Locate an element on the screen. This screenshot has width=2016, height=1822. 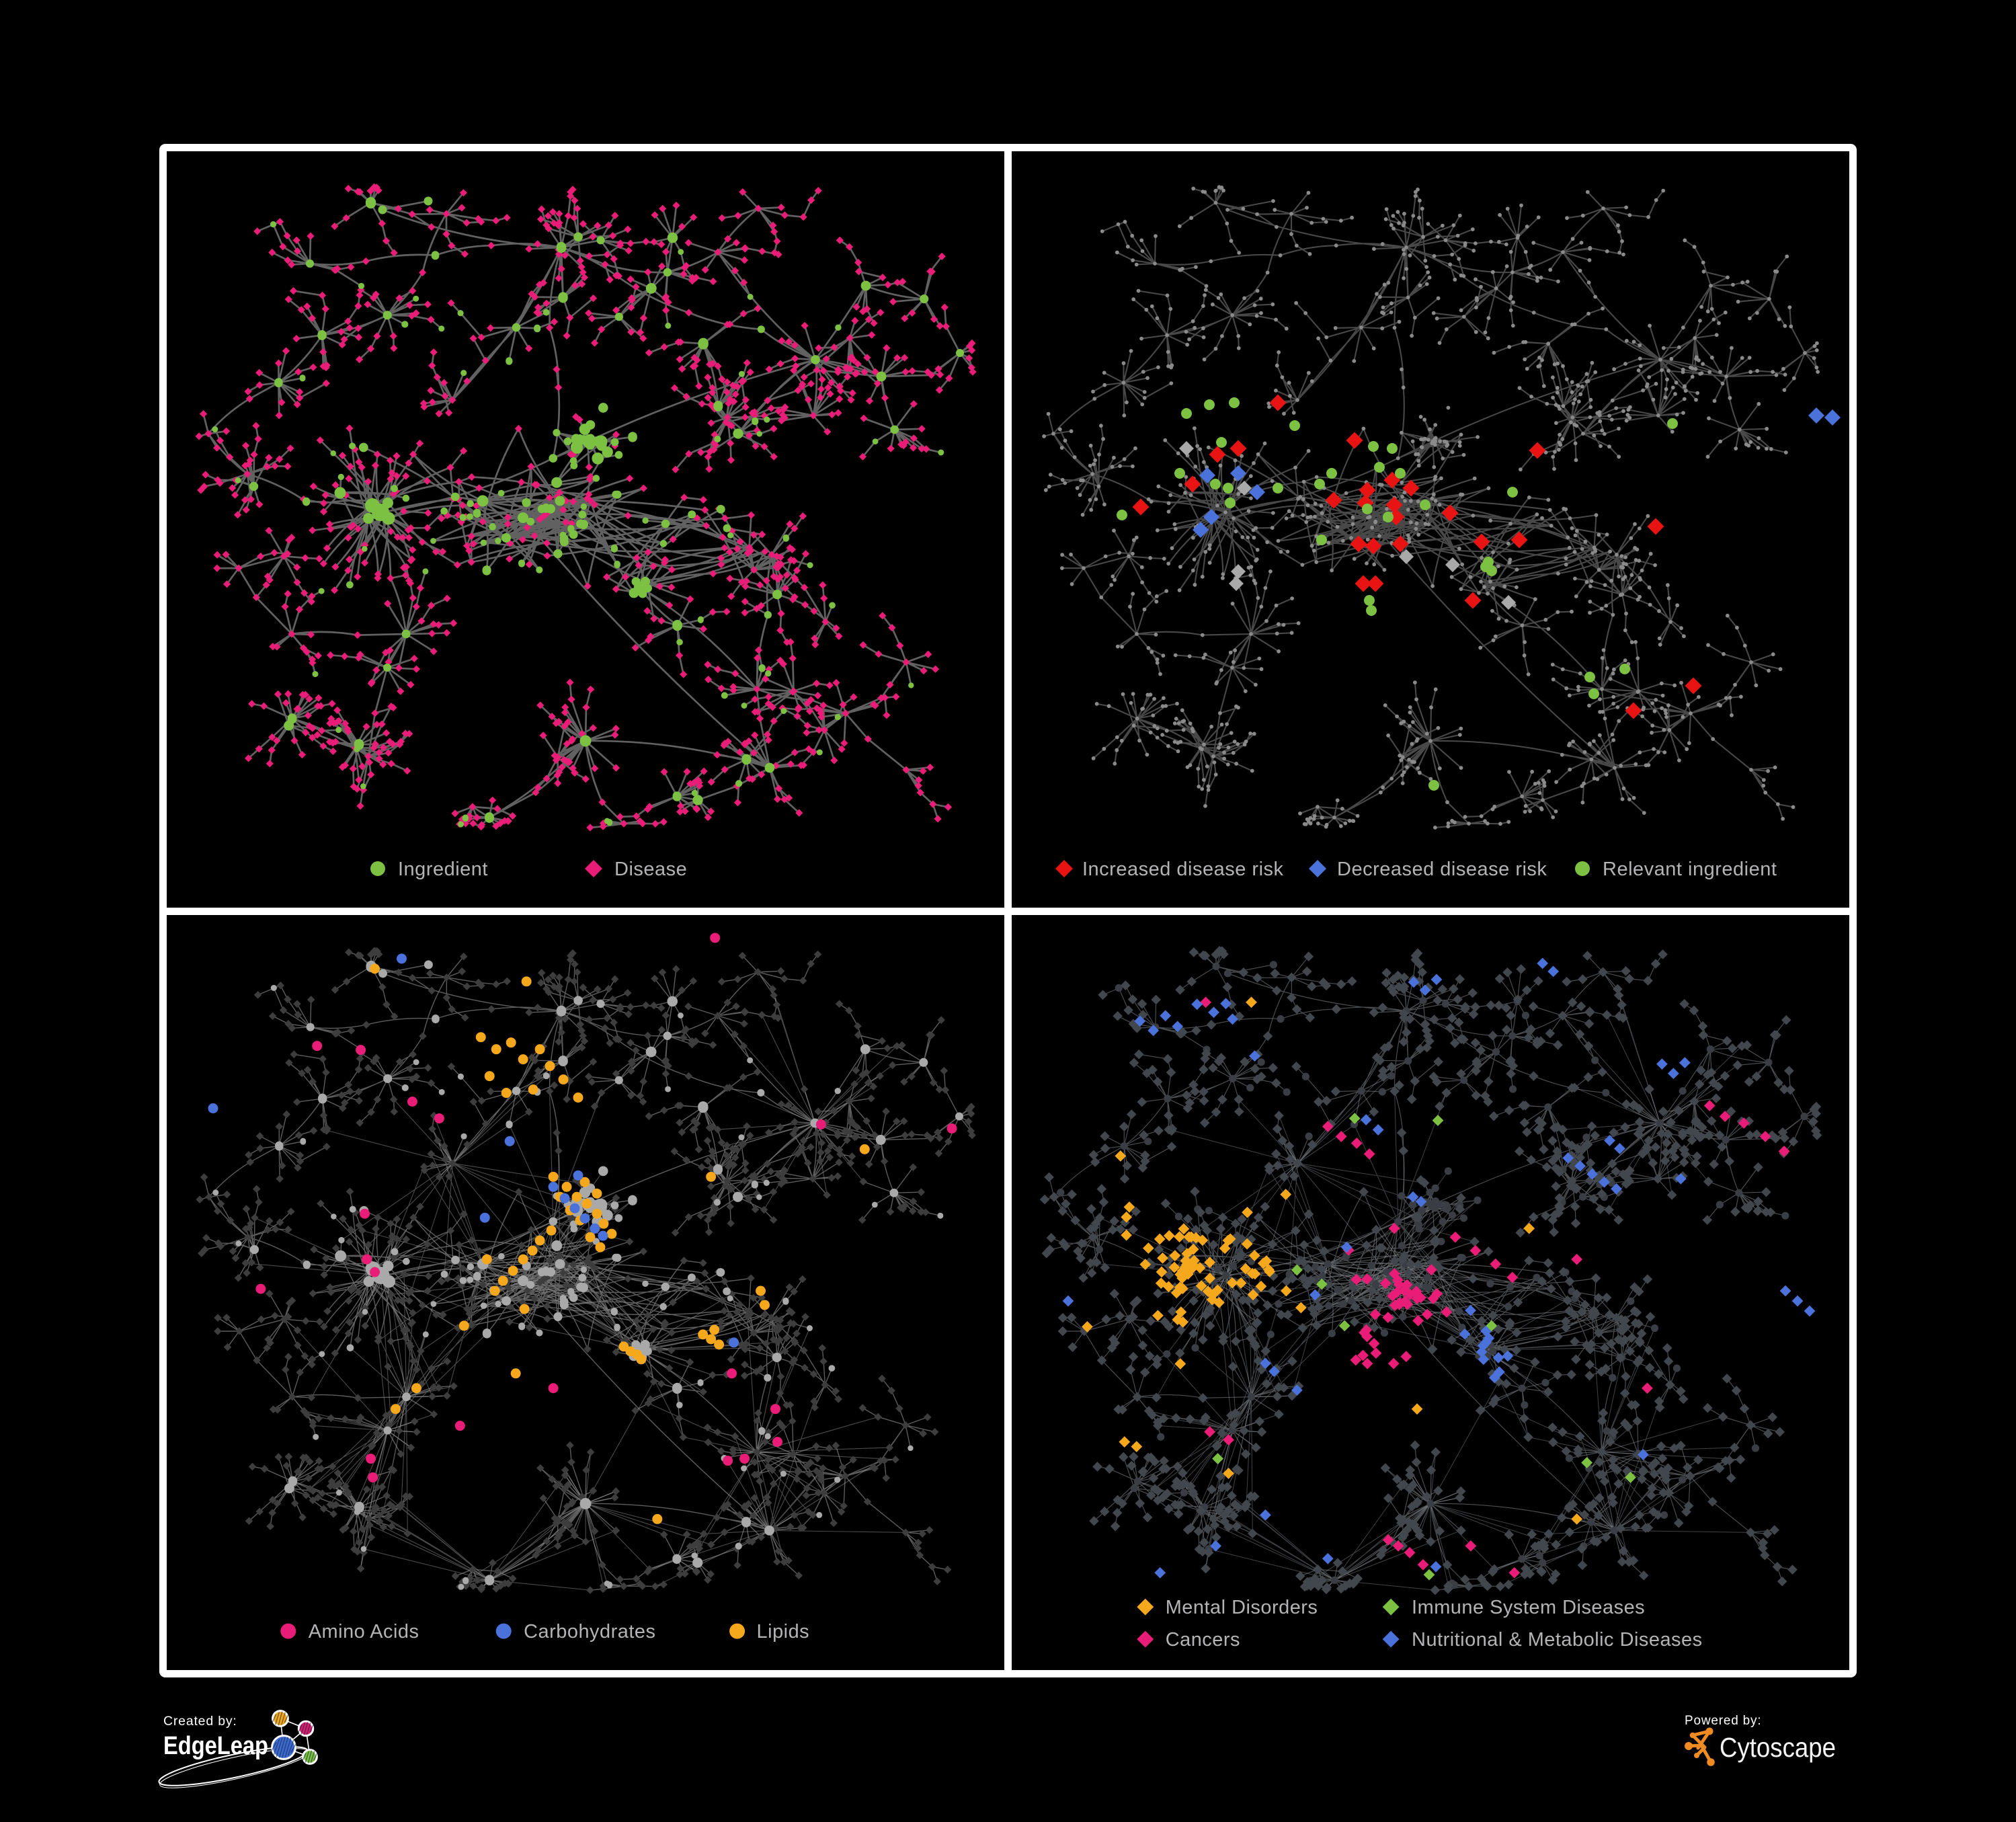
svg-text: Carbohydrates is located at coordinates (589, 1631).